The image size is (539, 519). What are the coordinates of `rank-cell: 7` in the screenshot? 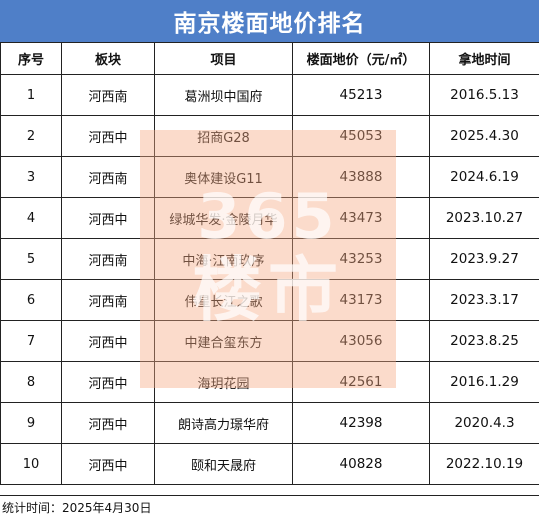 It's located at (31, 341).